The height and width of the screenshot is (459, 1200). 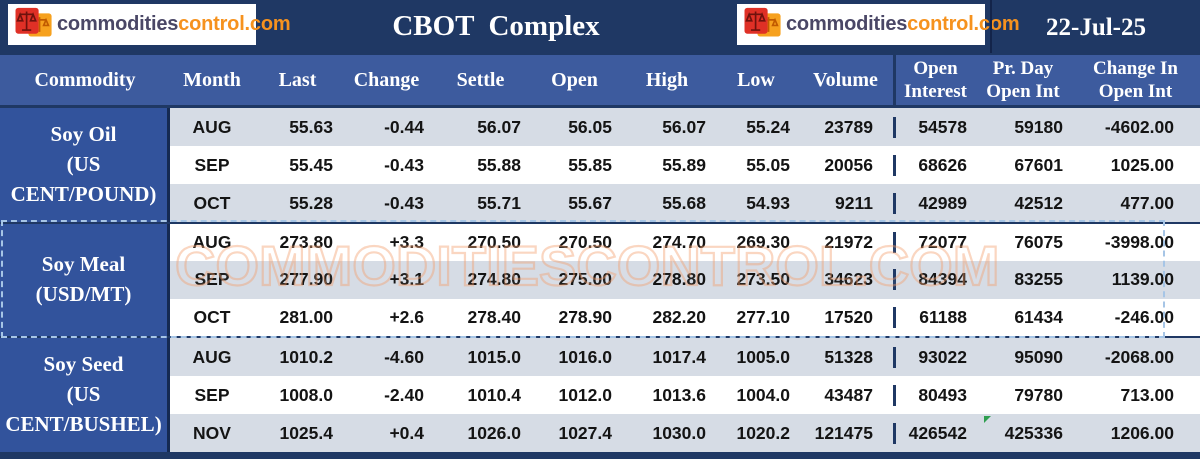 I want to click on cell-volume: 20056, so click(x=848, y=164).